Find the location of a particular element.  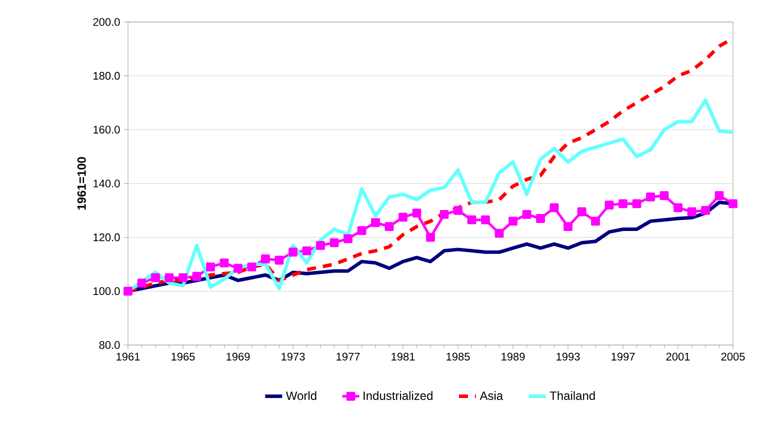

y-tick-label: 140.0 is located at coordinates (107, 184).